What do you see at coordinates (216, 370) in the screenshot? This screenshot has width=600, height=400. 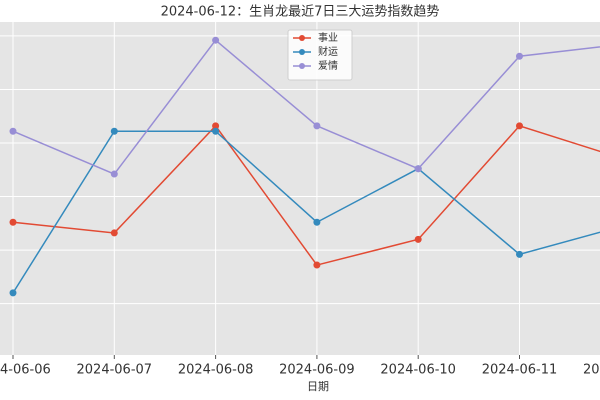 I see `x-tick-label: 2024-06-08` at bounding box center [216, 370].